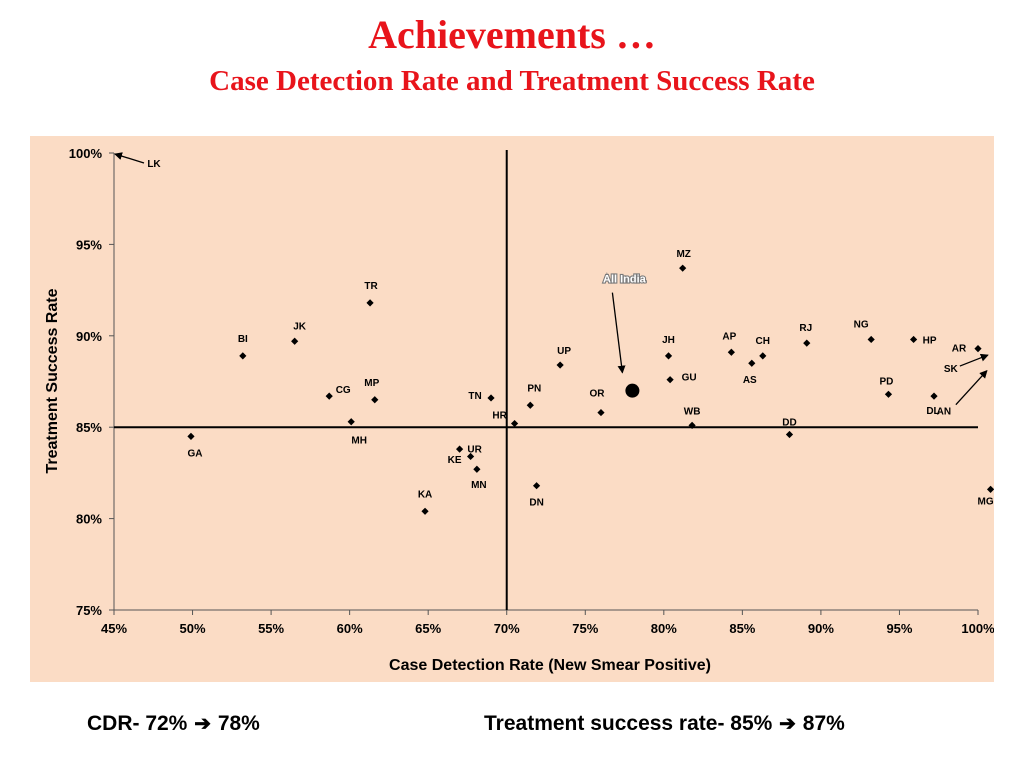 Image resolution: width=1024 pixels, height=768 pixels. I want to click on y-tick-label: 85%, so click(89, 427).